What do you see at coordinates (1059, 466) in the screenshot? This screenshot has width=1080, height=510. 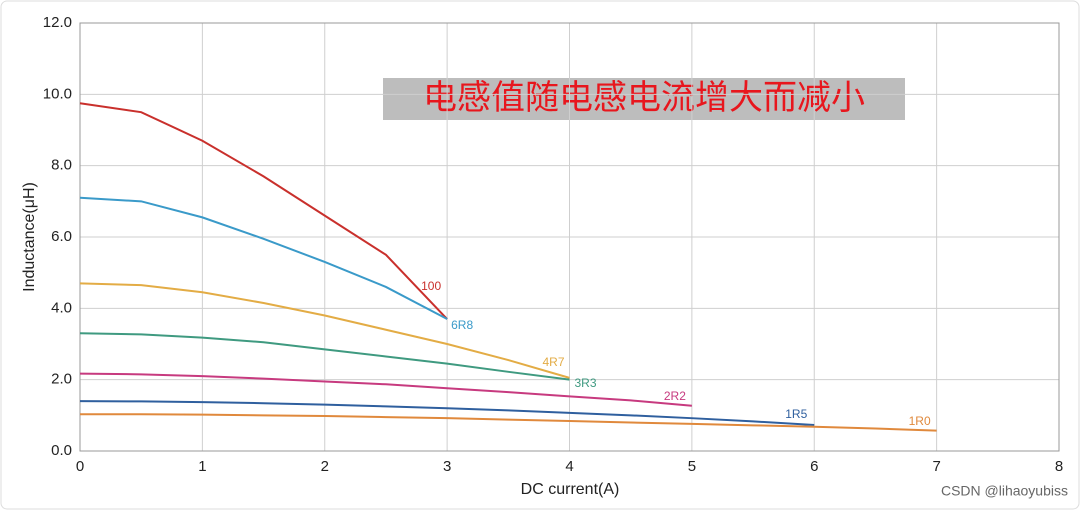 I see `x-tick-label: 8` at bounding box center [1059, 466].